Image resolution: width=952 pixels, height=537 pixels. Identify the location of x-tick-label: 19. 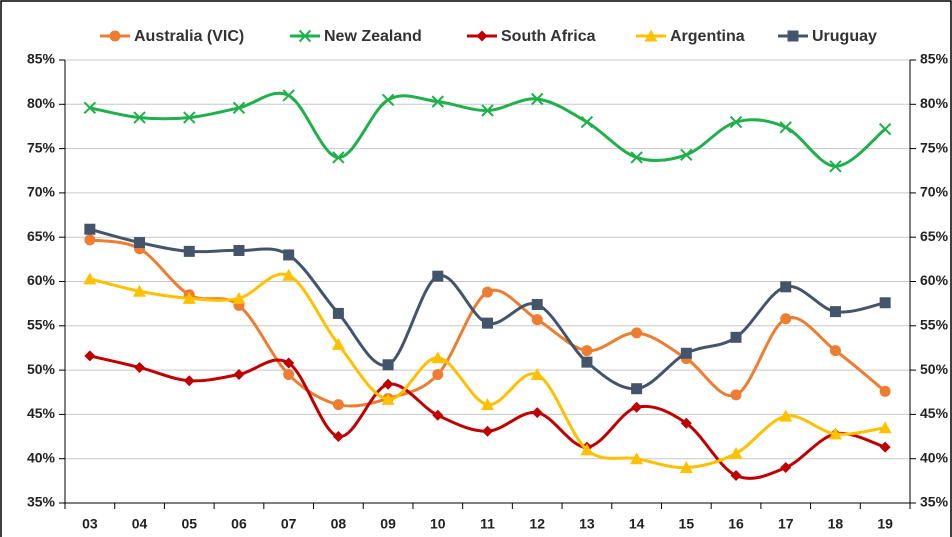
(885, 524).